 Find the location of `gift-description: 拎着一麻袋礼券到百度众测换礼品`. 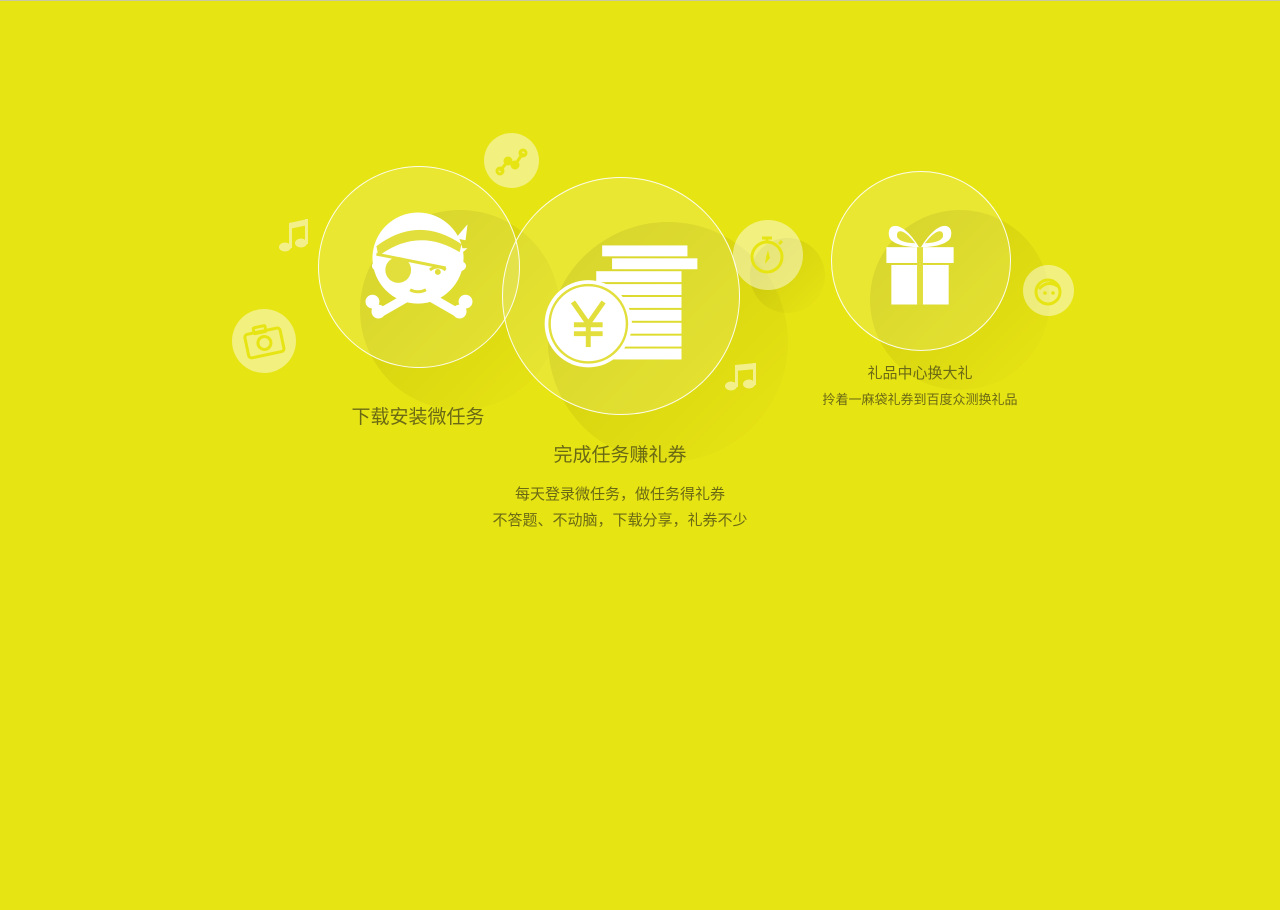

gift-description: 拎着一麻袋礼券到百度众测换礼品 is located at coordinates (920, 400).